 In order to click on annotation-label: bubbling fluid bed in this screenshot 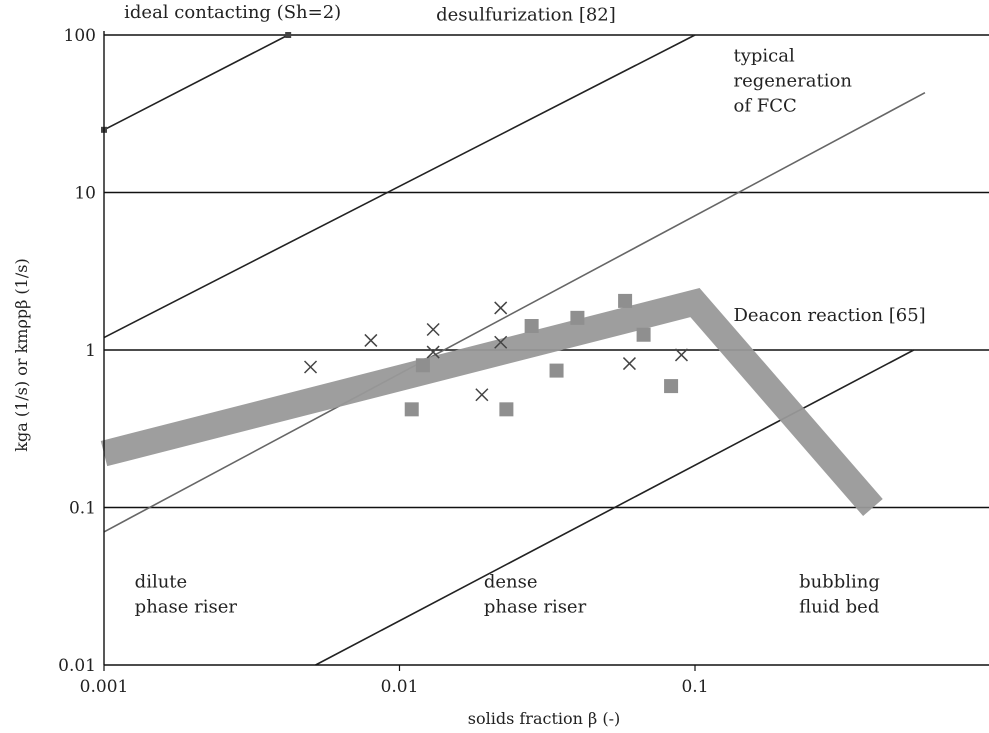, I will do `click(839, 595)`.